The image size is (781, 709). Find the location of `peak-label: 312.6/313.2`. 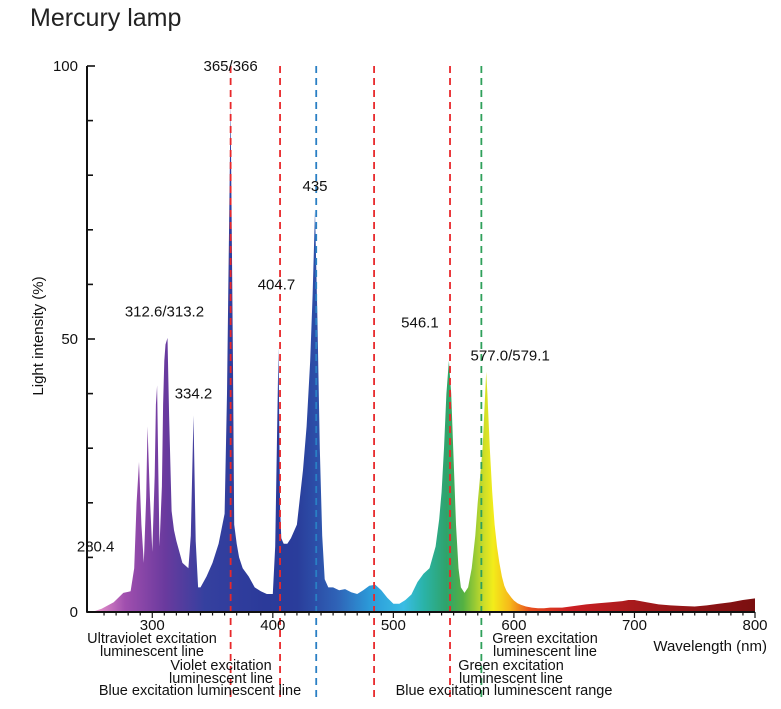

peak-label: 312.6/313.2 is located at coordinates (164, 312).